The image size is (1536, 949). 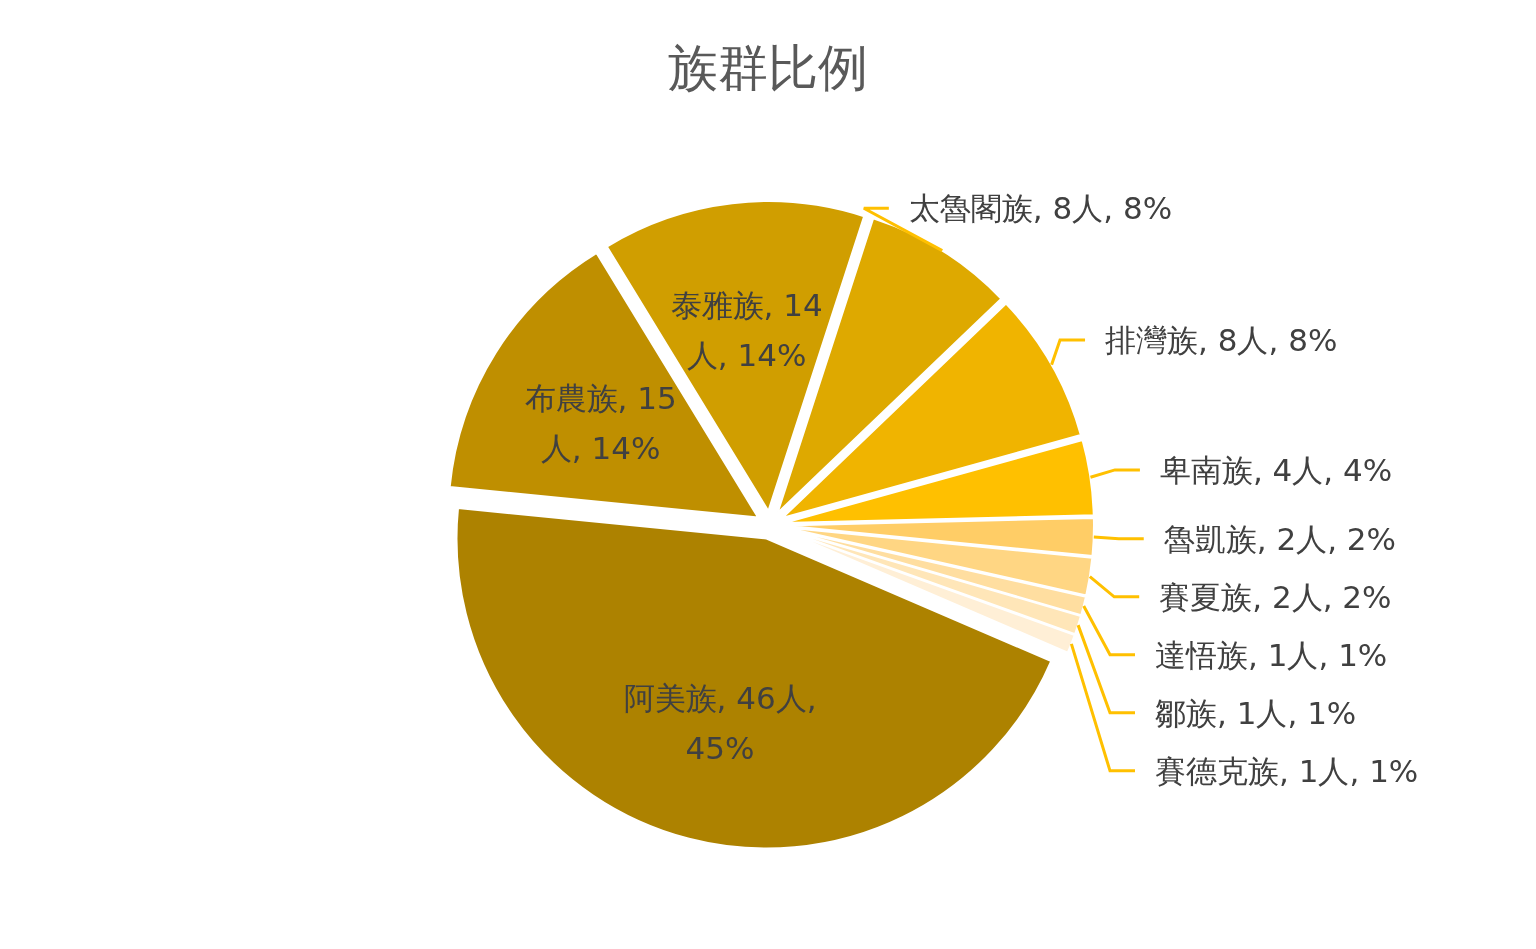 What do you see at coordinates (746, 330) in the screenshot?
I see `slice-label: 泰雅族, 14人, 14%` at bounding box center [746, 330].